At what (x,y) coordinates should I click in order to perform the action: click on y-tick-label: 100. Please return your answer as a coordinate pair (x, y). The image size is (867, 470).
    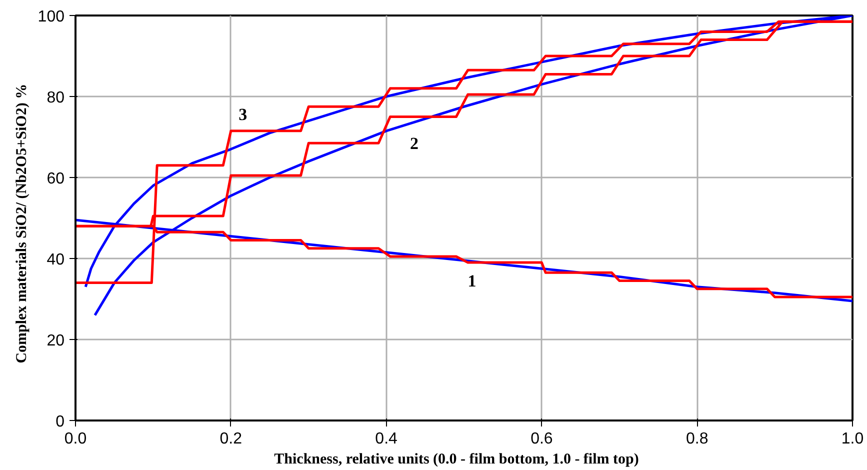
    Looking at the image, I should click on (51, 17).